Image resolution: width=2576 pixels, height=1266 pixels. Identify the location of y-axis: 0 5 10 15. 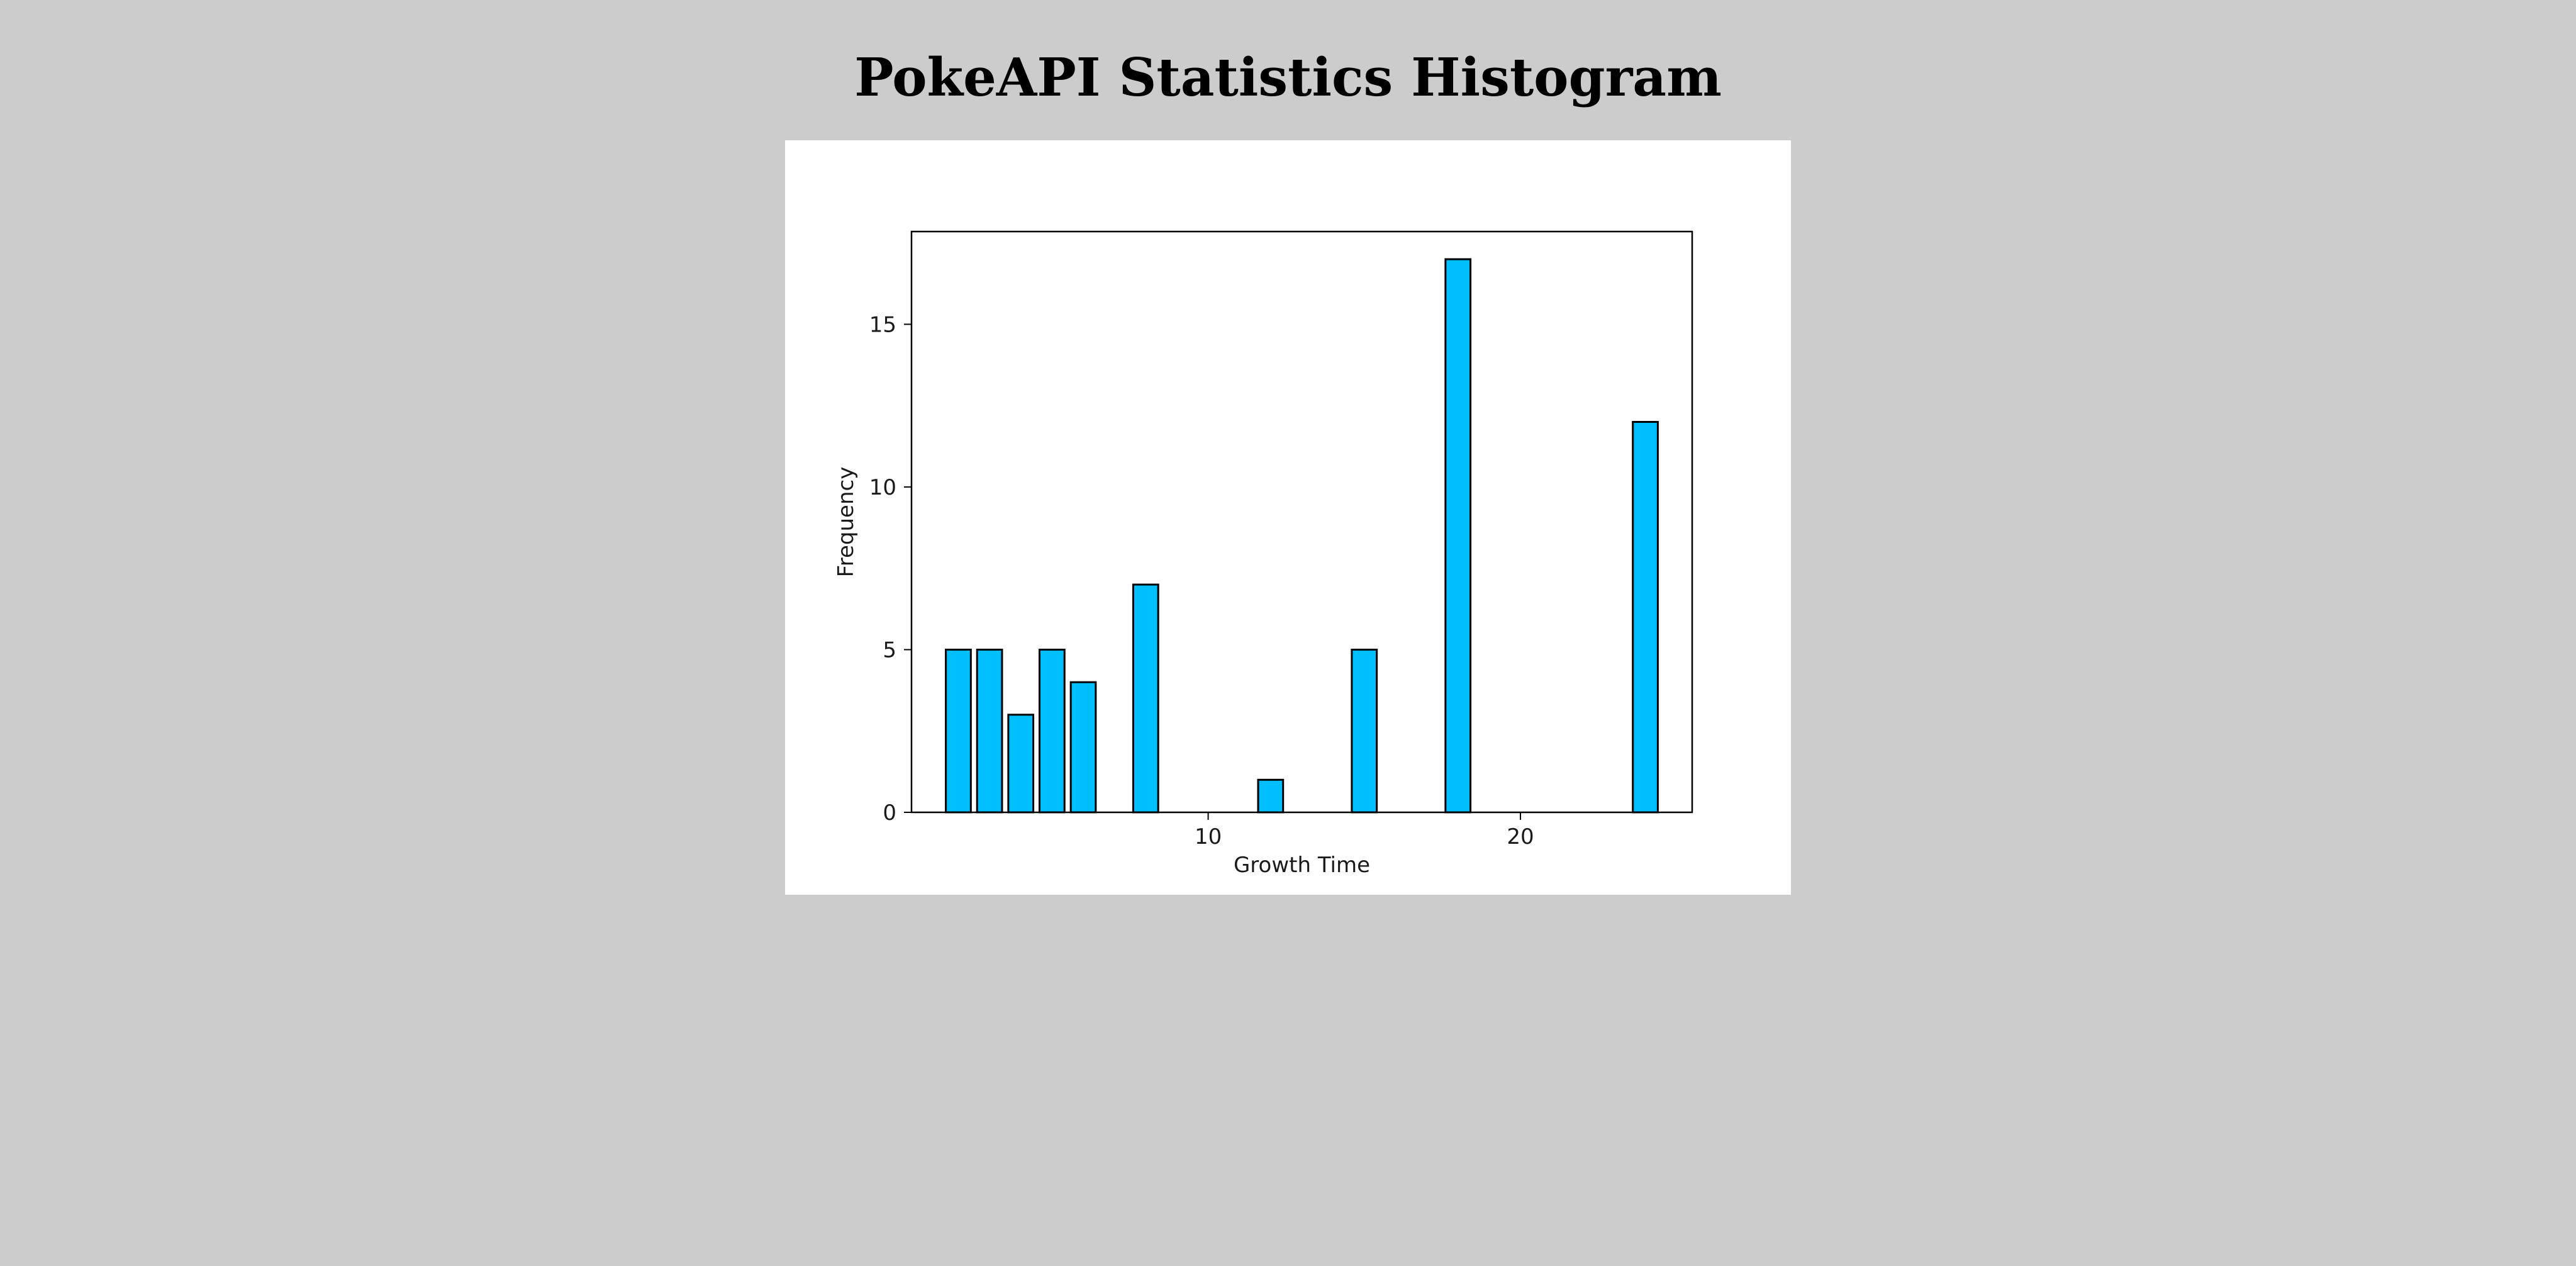
(890, 569).